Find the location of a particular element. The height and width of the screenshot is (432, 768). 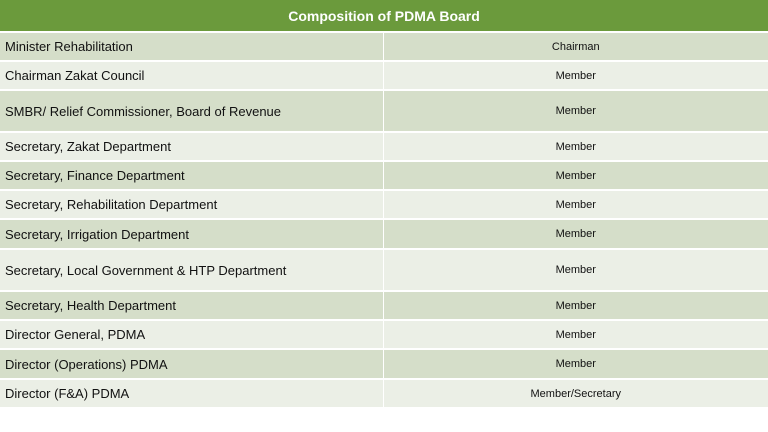

table-row: Director General, PDMA Member is located at coordinates (384, 335).